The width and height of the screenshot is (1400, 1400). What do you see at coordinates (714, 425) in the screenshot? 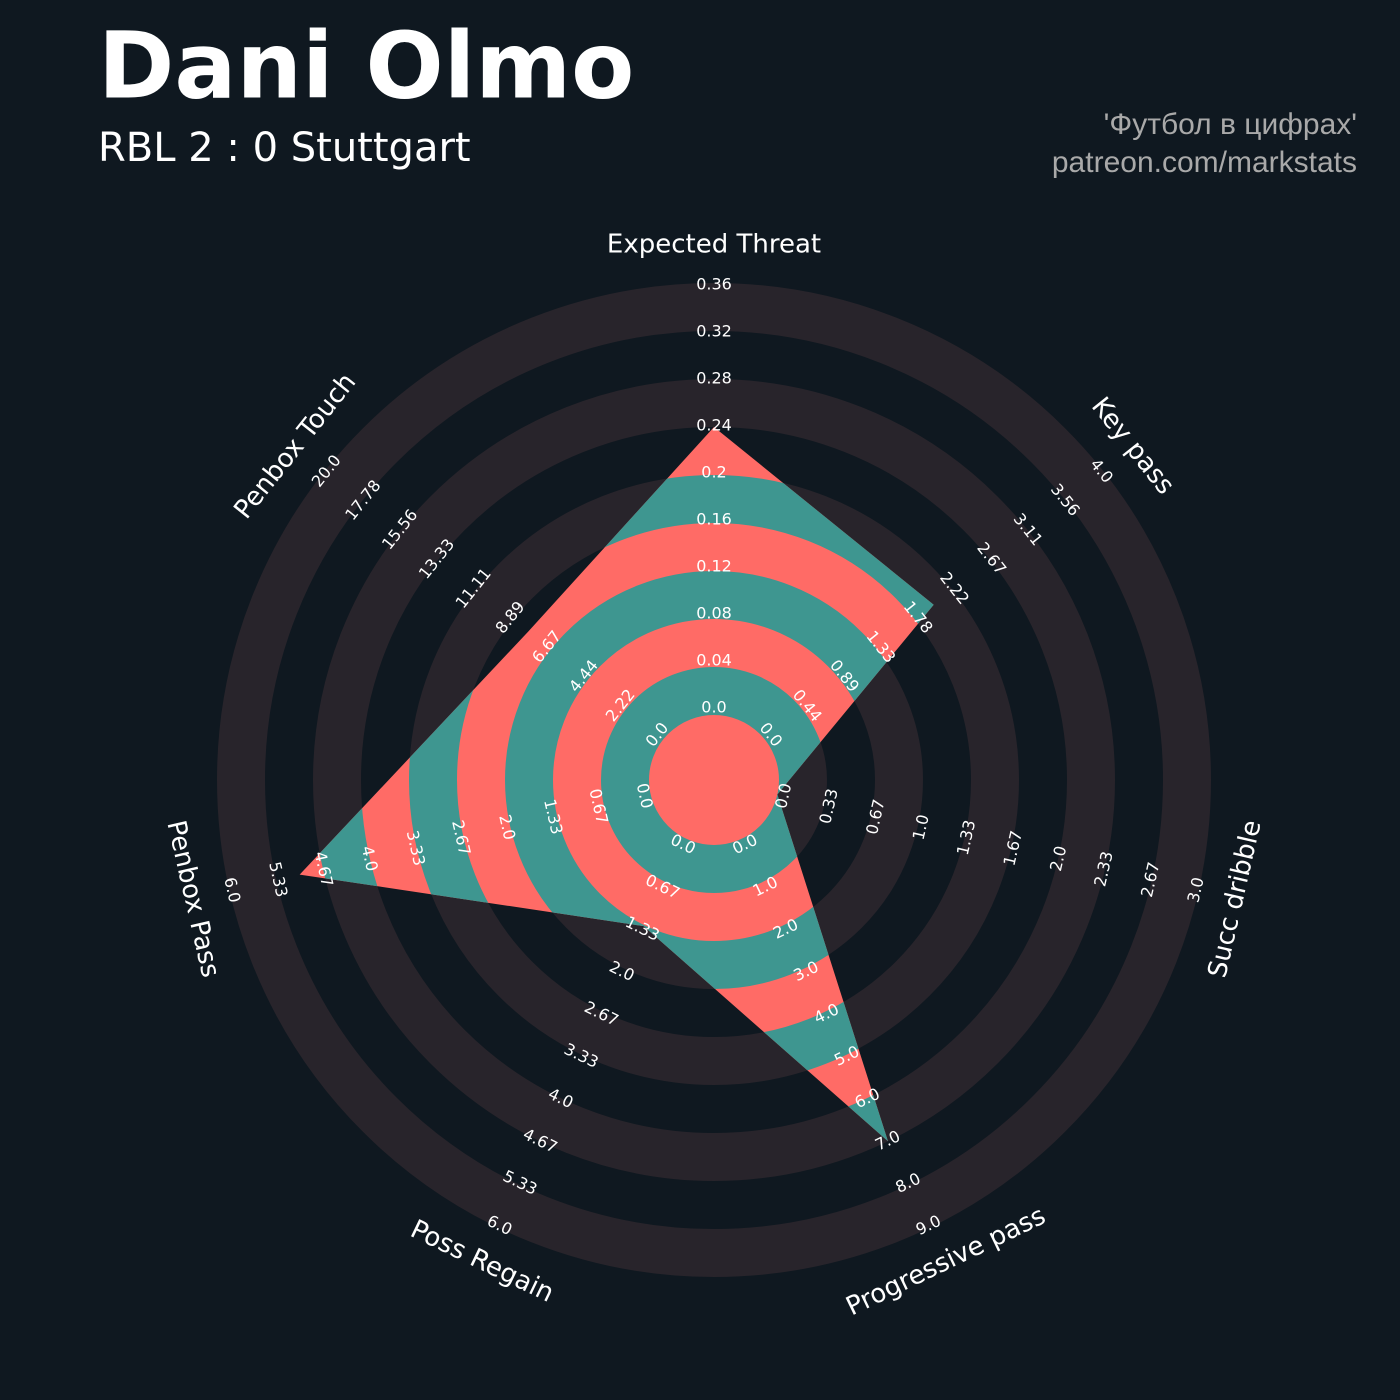
I see `tick-label: 0.24` at bounding box center [714, 425].